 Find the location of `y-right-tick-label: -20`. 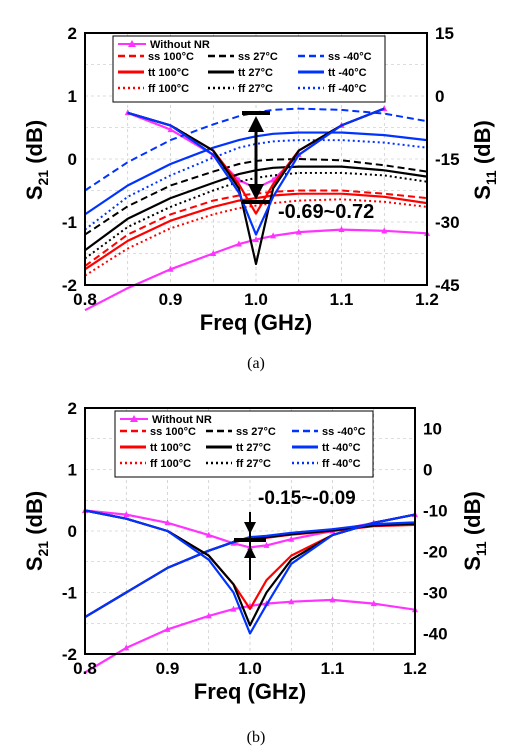

y-right-tick-label: -20 is located at coordinates (435, 552).